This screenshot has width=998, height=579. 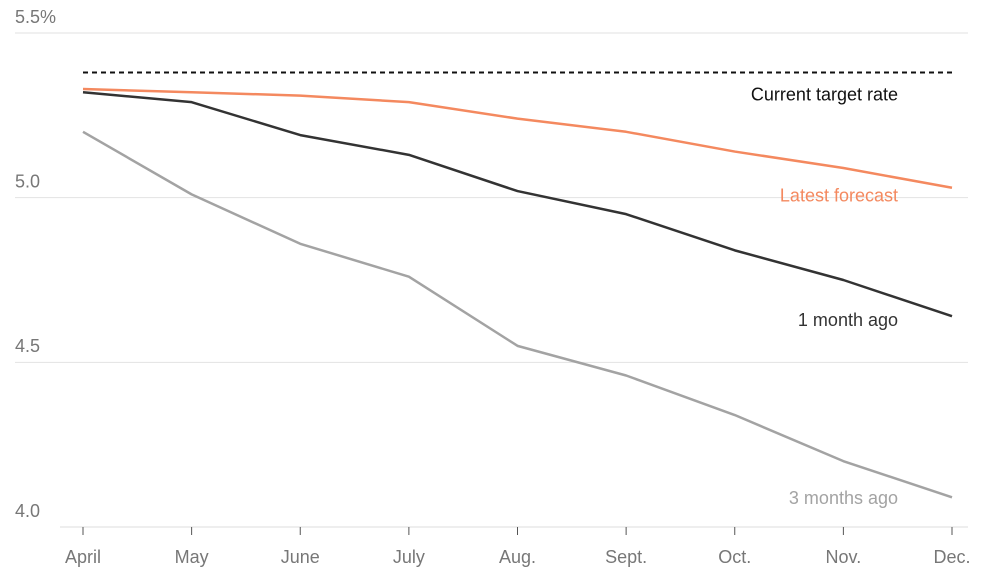 I want to click on x-tick-label: Aug., so click(x=517, y=557).